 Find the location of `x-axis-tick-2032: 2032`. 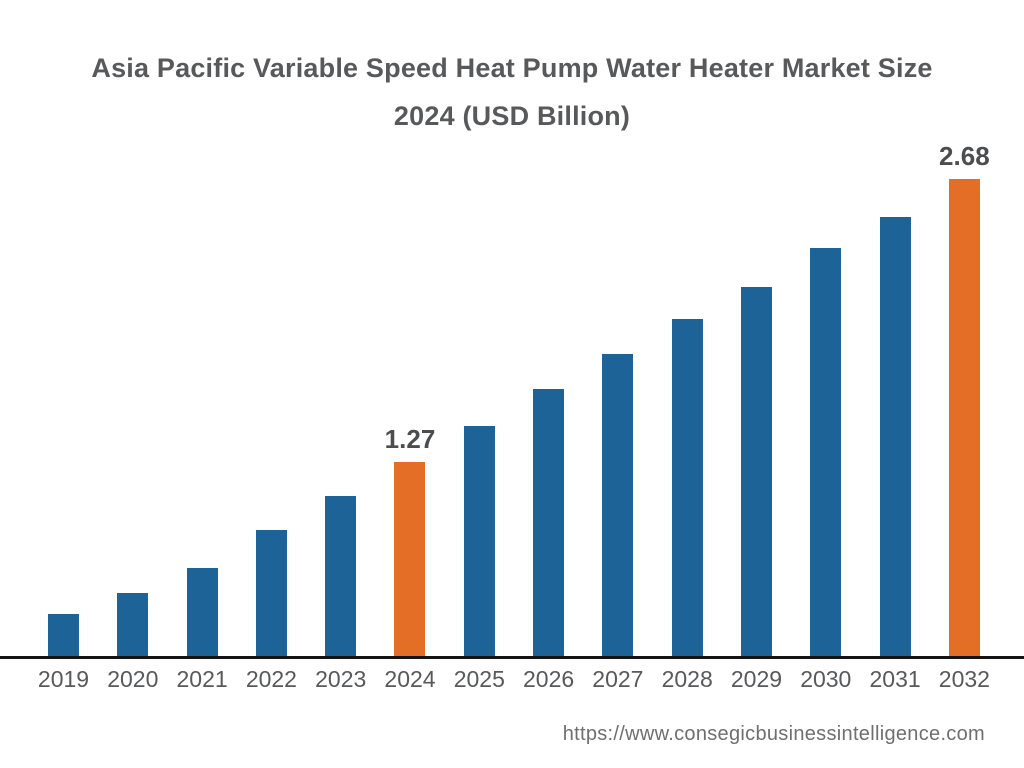

x-axis-tick-2032: 2032 is located at coordinates (964, 679).